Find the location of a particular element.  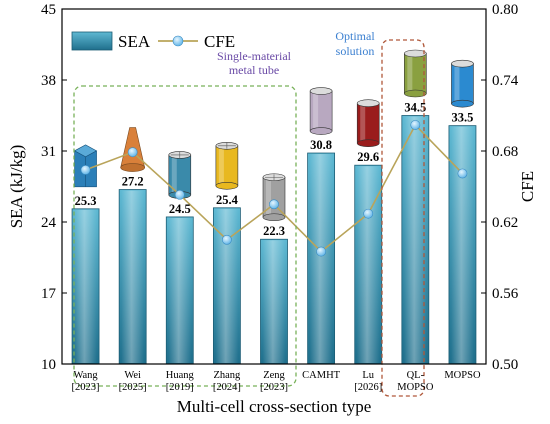

x-tick-label: Zhang is located at coordinates (227, 375).